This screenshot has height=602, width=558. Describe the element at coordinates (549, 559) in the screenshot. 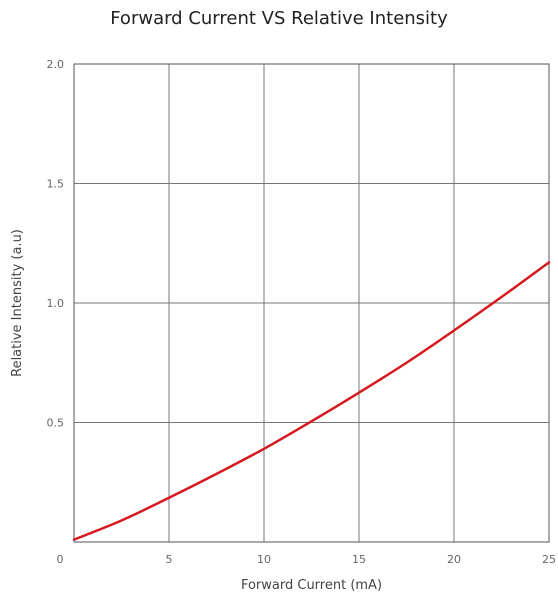

I see `x-tick-label: 25` at that location.